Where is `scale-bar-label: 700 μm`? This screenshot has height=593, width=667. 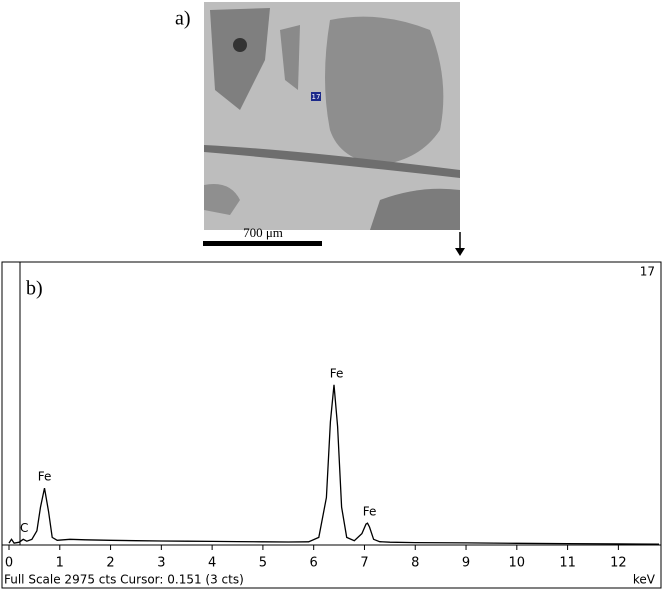 scale-bar-label: 700 μm is located at coordinates (263, 232).